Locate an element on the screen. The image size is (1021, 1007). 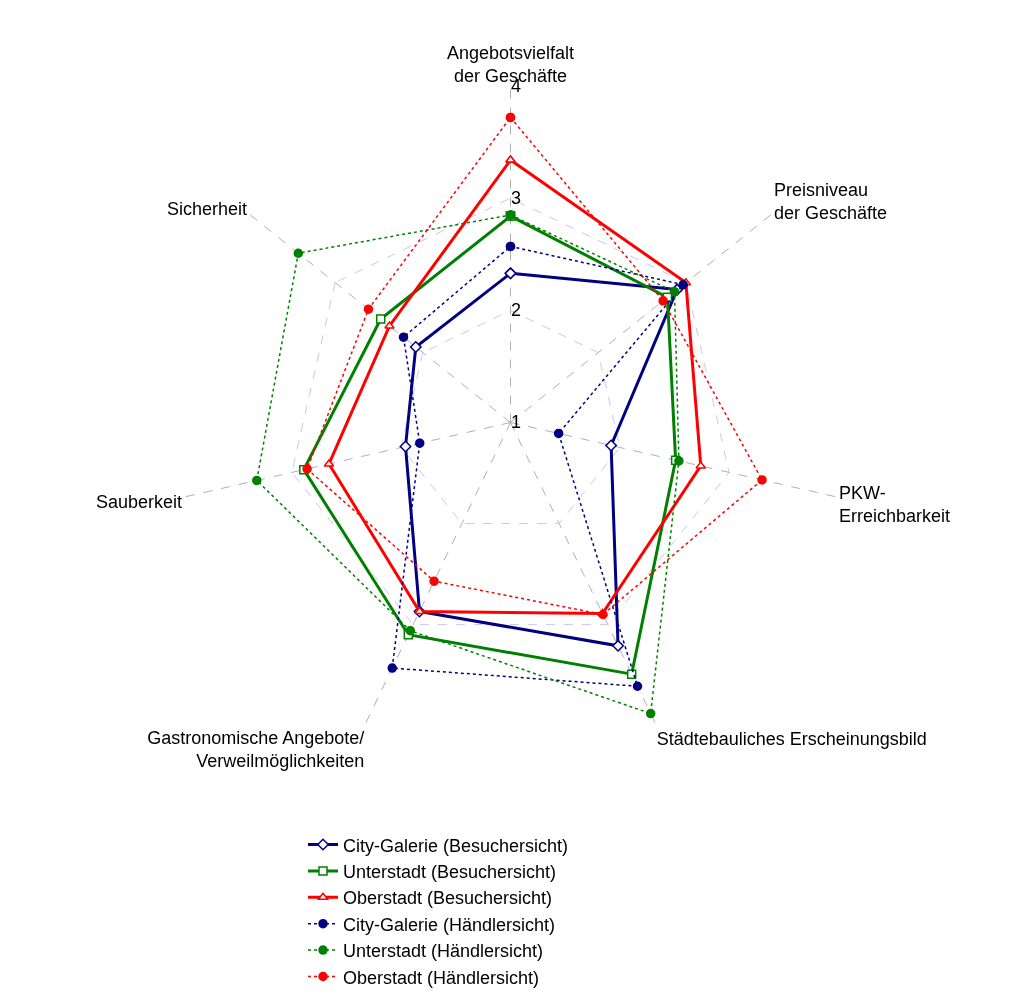
spoke-label: Gastronomische Angebote/ Verweilmöglichkeiten is located at coordinates (256, 749).